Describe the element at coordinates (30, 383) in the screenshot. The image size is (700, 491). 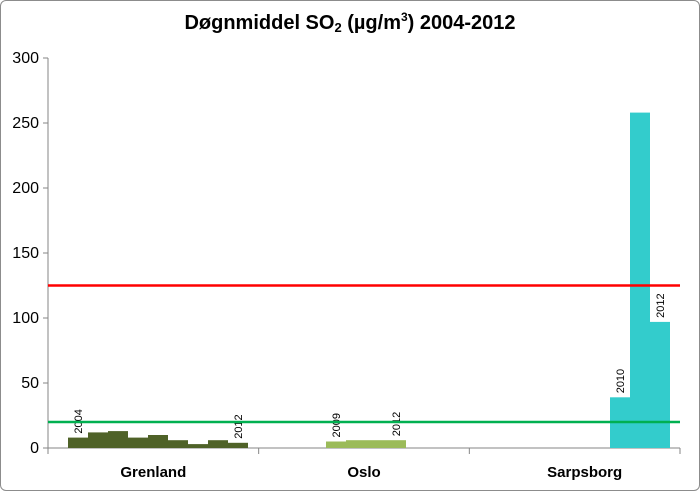
I see `y-tick-label: 50` at that location.